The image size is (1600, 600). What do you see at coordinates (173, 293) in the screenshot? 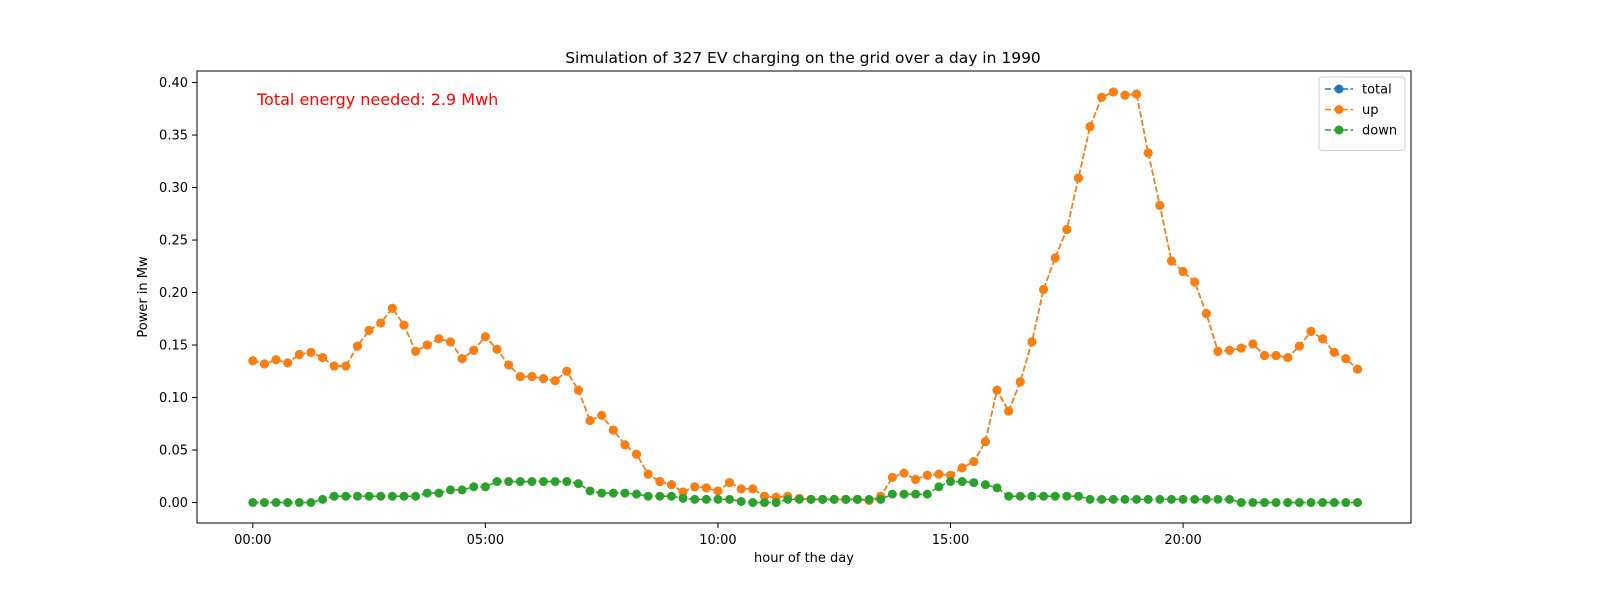
I see `y-tick-label: 0.20` at bounding box center [173, 293].